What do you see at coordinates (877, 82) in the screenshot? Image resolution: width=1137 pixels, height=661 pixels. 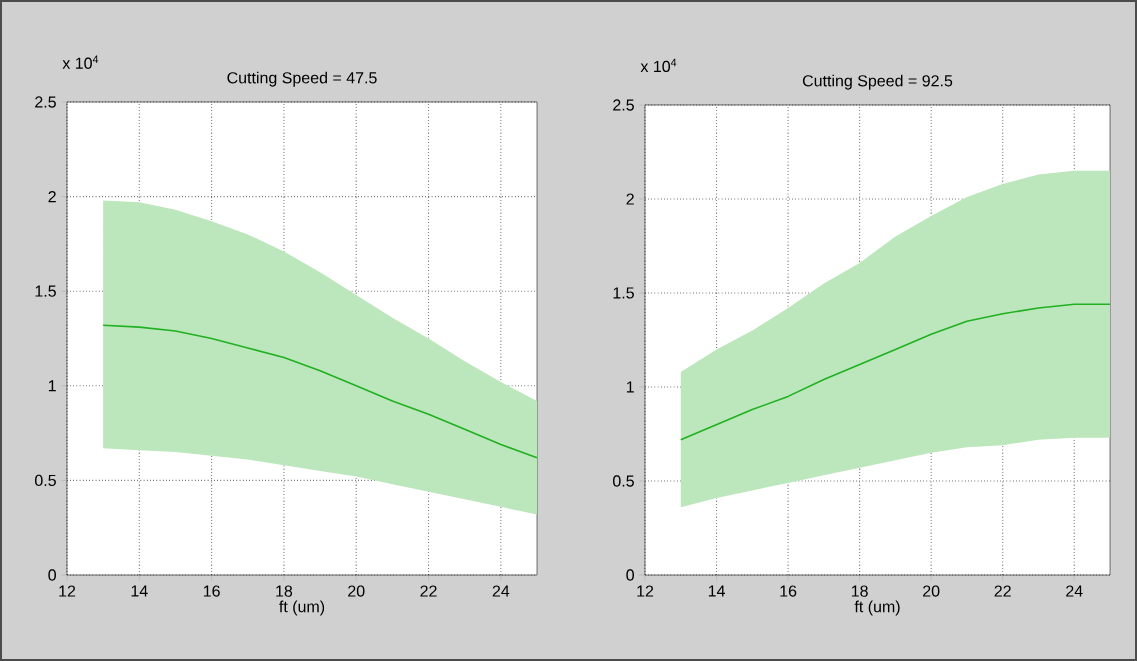 I see `chart-title: Cutting Speed = 92.5` at bounding box center [877, 82].